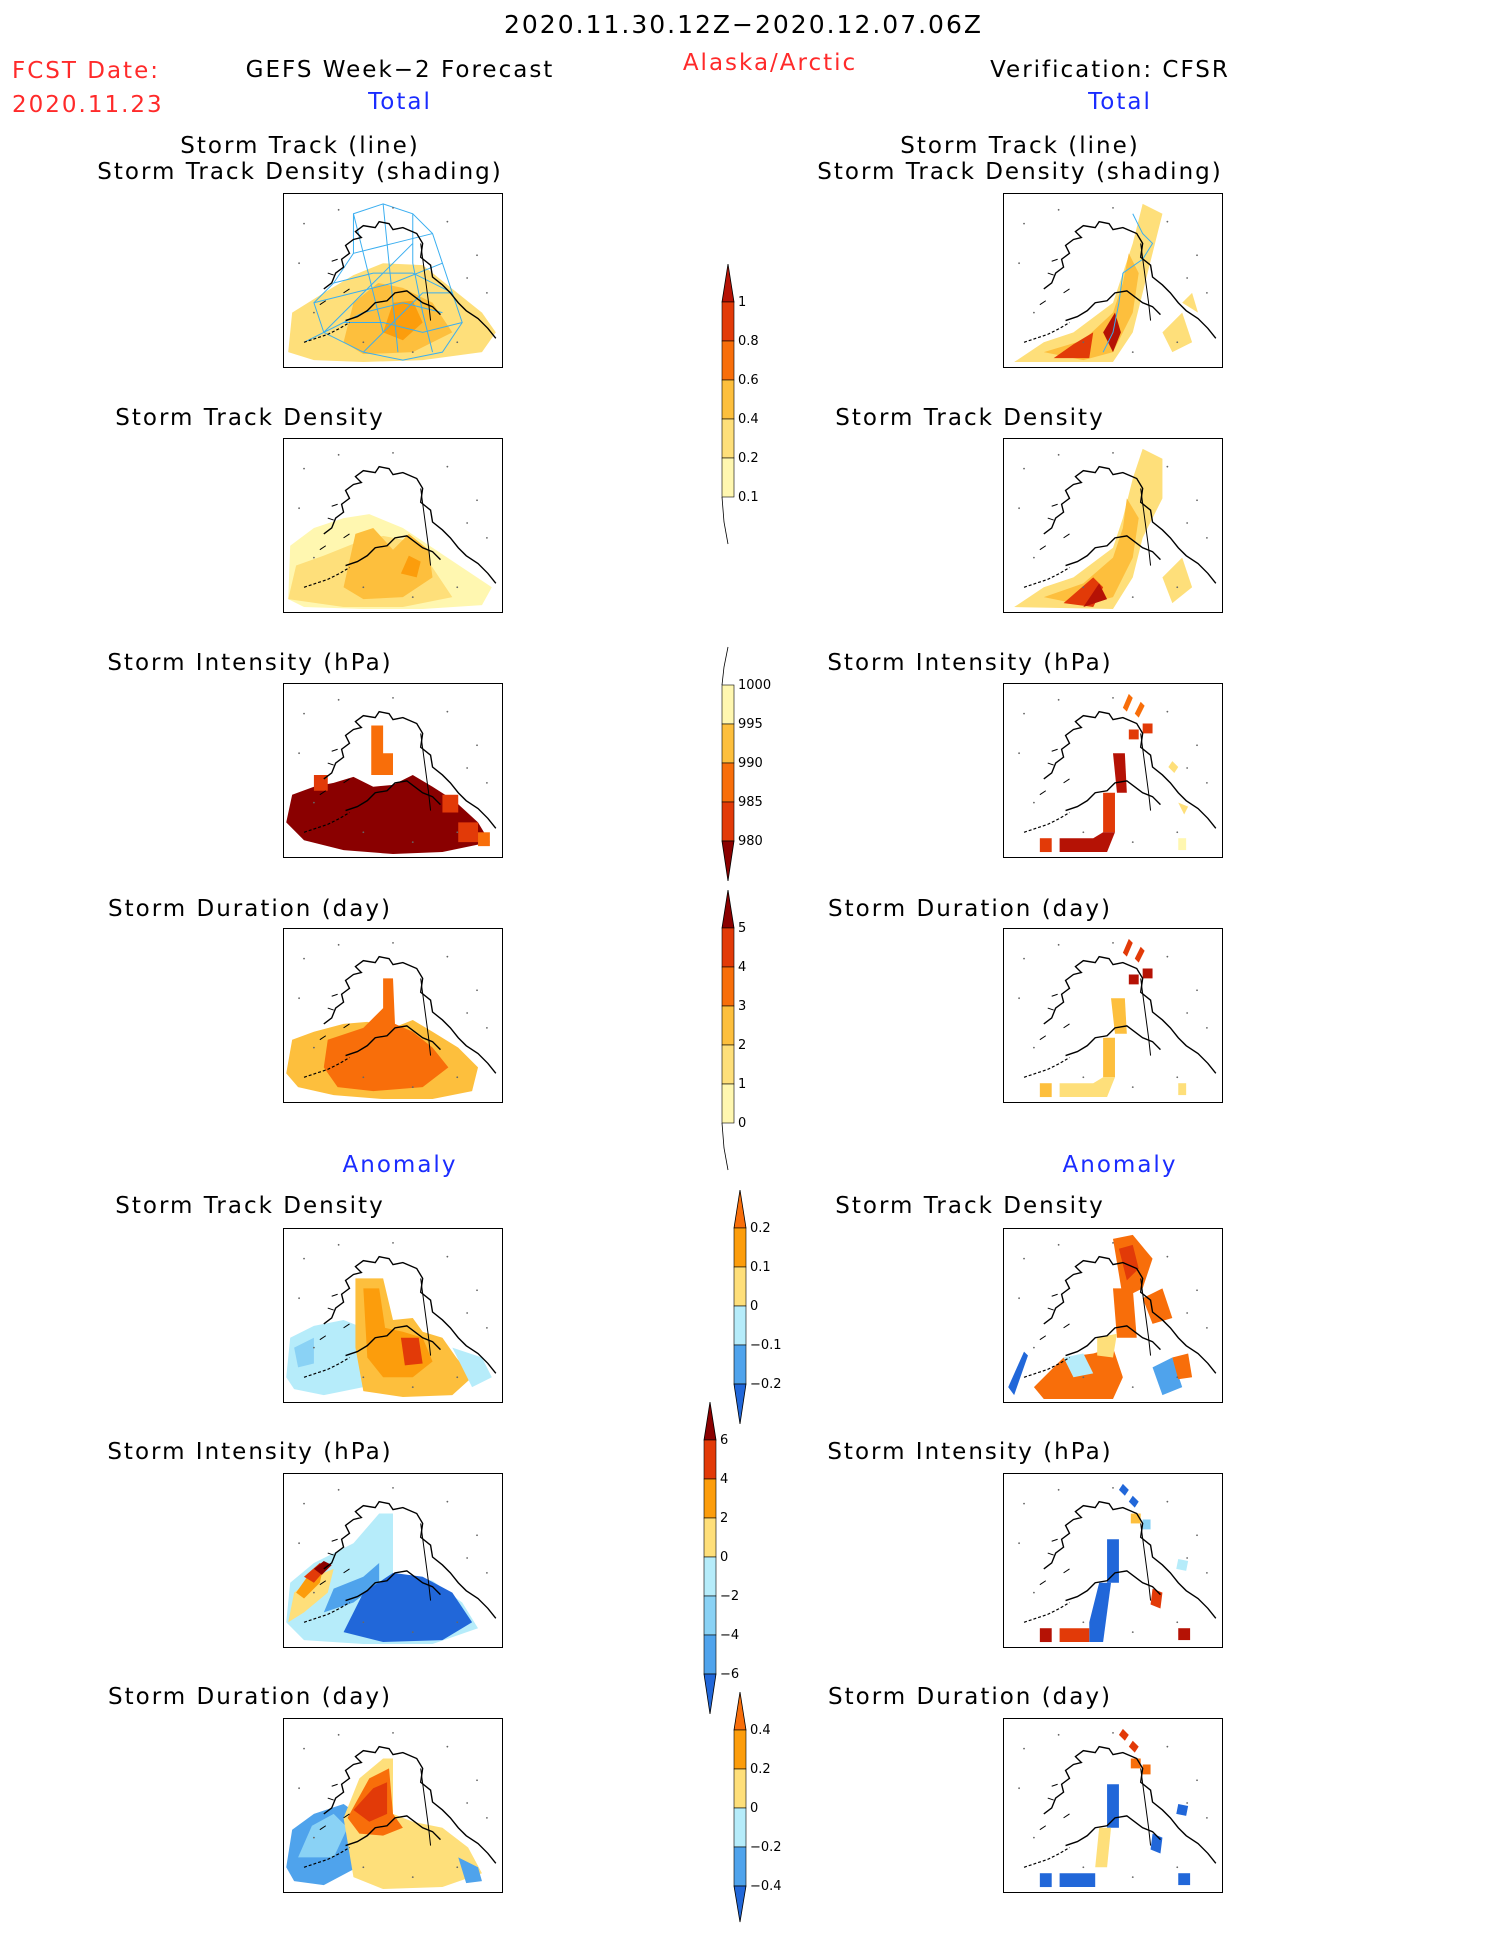 Image resolution: width=1487 pixels, height=1934 pixels. I want to click on colorbar-intensity-total-tick-4: 980, so click(750, 841).